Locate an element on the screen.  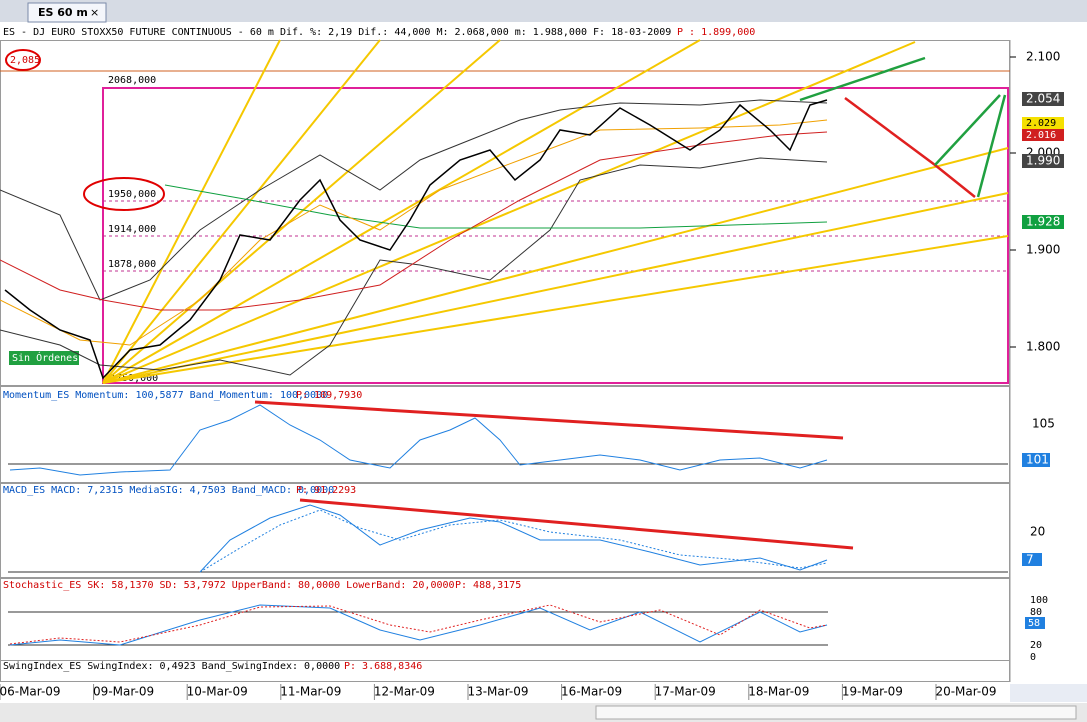
annotation: 1878,000 is located at coordinates (132, 264).